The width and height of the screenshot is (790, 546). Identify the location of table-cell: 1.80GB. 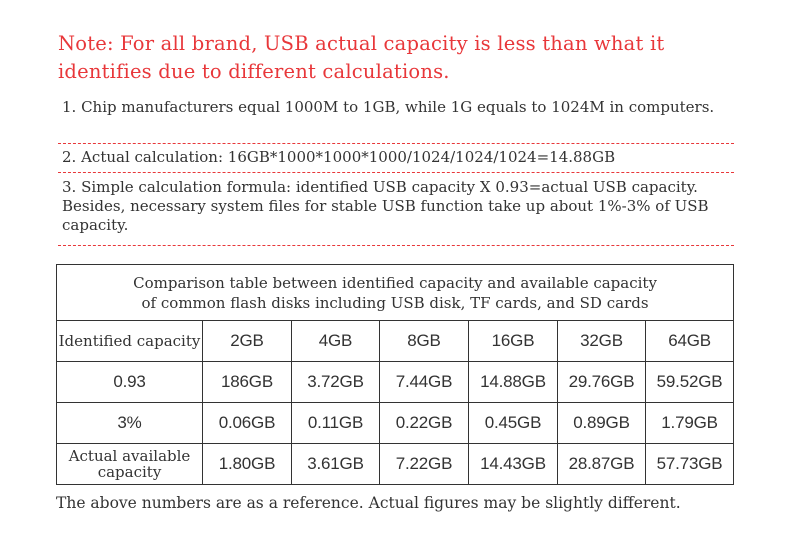
(247, 464).